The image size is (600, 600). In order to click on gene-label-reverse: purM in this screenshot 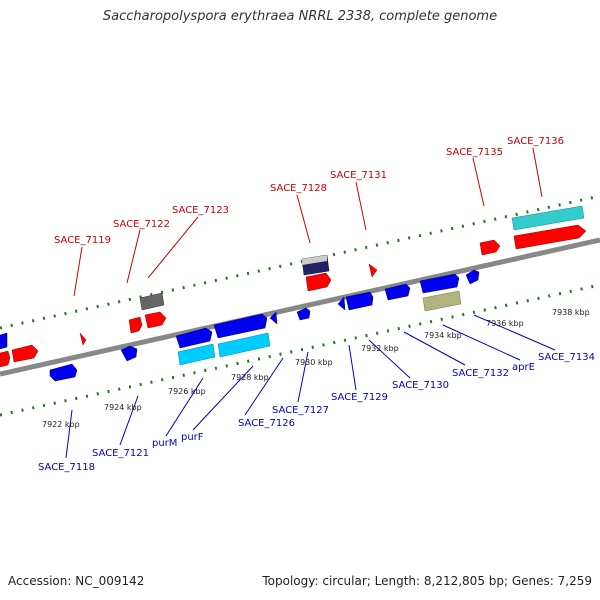, I will do `click(164, 443)`.